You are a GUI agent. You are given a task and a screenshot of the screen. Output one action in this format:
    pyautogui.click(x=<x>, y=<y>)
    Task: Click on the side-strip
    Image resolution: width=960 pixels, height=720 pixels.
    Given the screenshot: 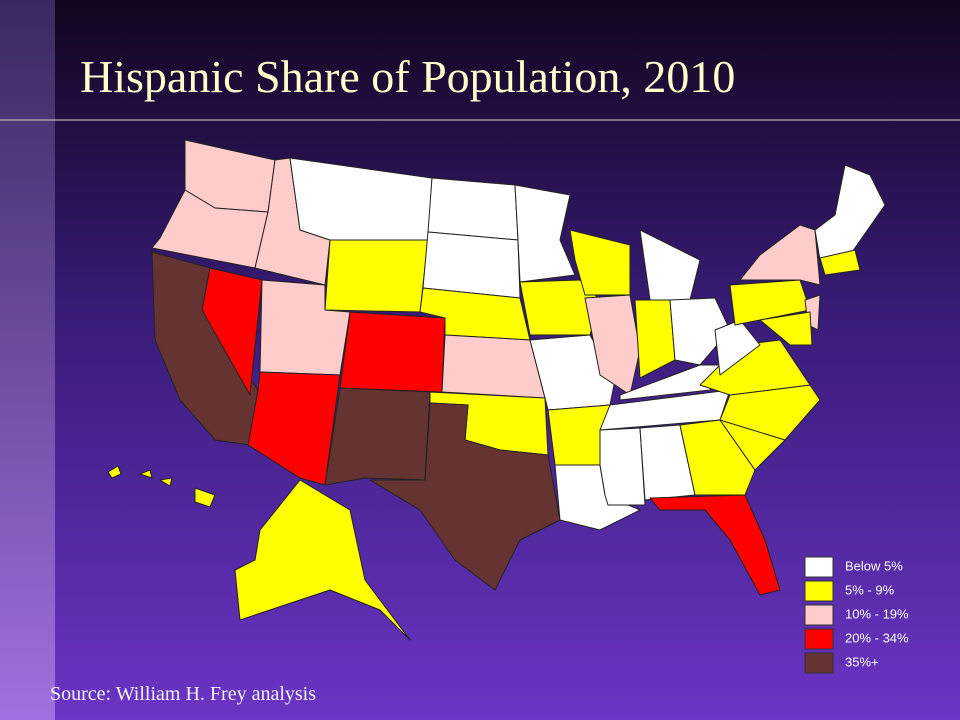 What is the action you would take?
    pyautogui.click(x=27, y=360)
    